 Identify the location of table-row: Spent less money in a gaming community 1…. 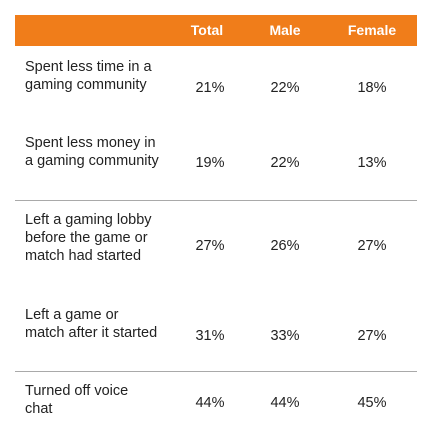
(216, 164).